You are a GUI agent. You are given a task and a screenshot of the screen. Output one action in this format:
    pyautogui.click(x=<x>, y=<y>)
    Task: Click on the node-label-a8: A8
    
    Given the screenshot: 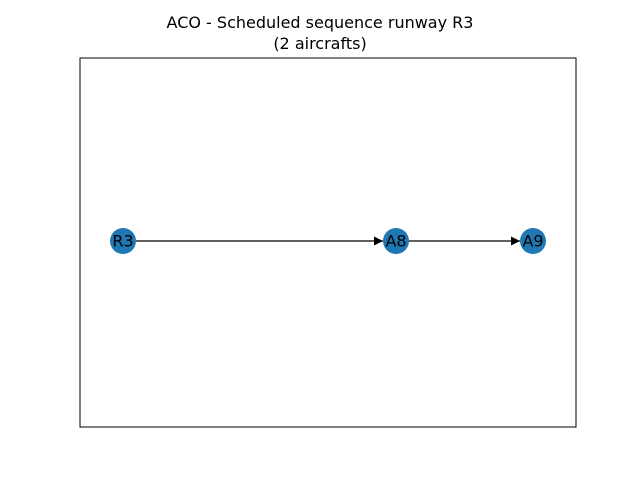 What is the action you would take?
    pyautogui.click(x=395, y=241)
    